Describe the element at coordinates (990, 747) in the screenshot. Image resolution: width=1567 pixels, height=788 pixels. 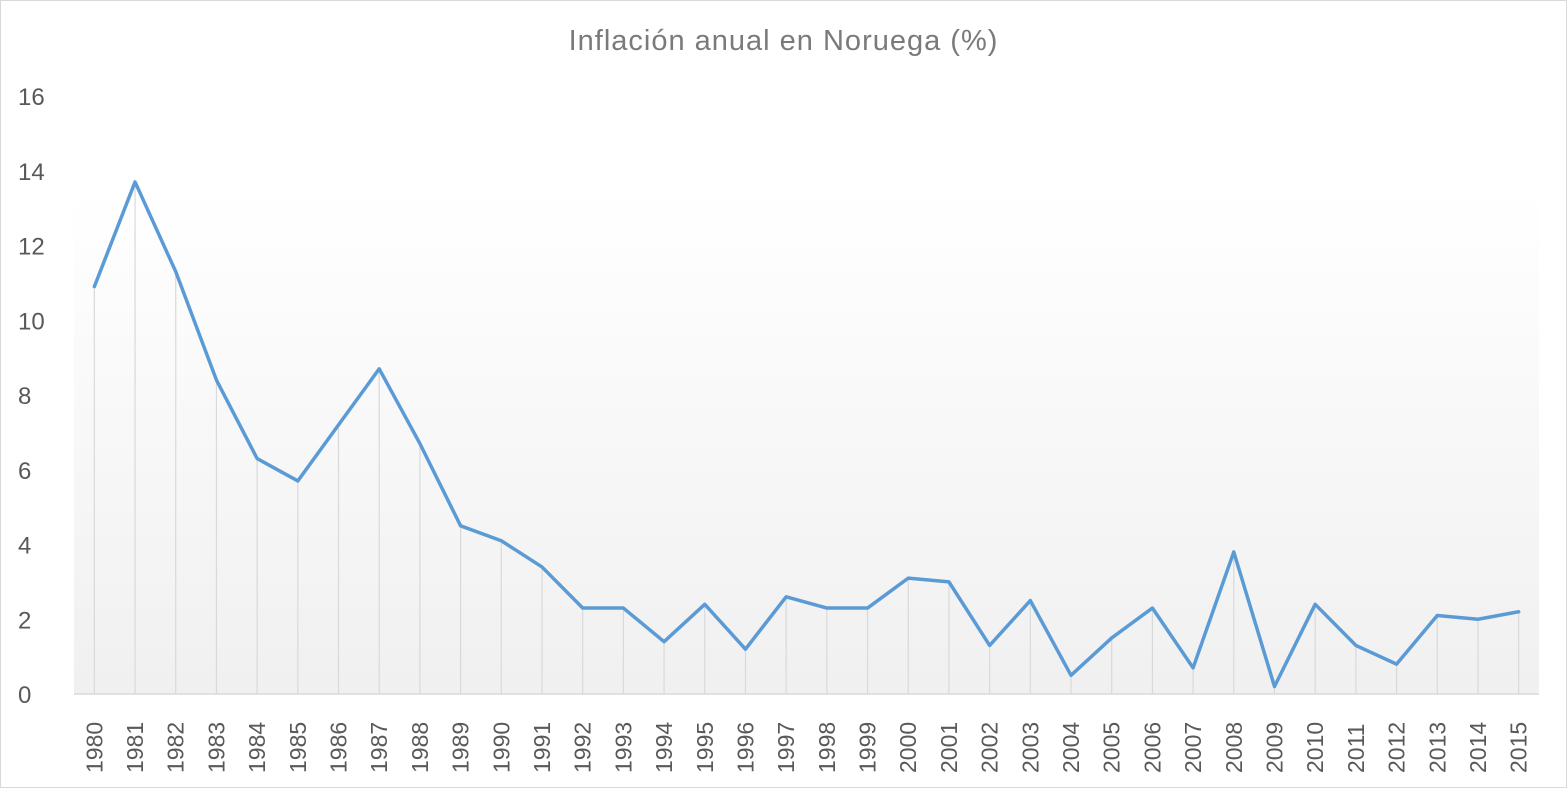
I see `x-tick-label: 2002` at that location.